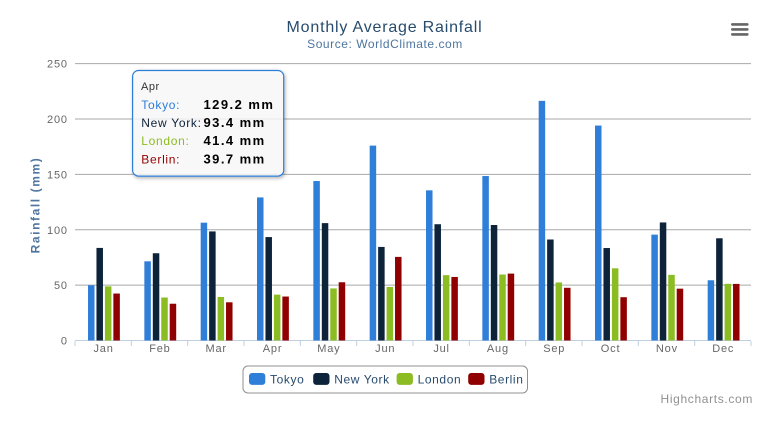  Describe the element at coordinates (216, 349) in the screenshot. I see `svg-text: Mar` at that location.